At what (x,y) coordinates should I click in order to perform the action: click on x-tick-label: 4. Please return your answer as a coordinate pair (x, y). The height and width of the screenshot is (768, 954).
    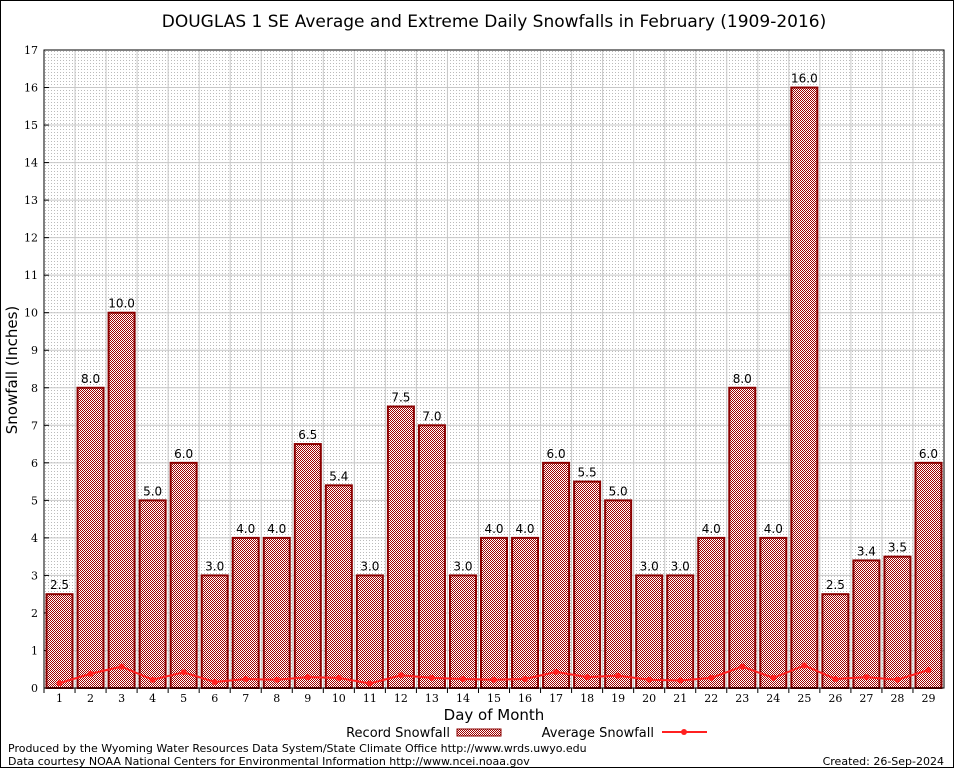
    Looking at the image, I should click on (152, 698).